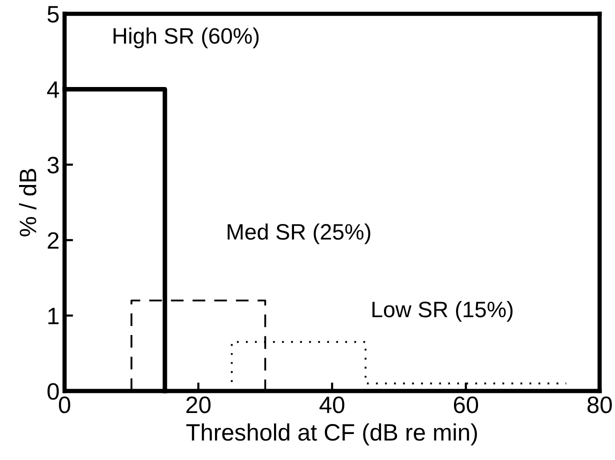 The image size is (615, 460). I want to click on x-tick-label: 80, so click(600, 405).